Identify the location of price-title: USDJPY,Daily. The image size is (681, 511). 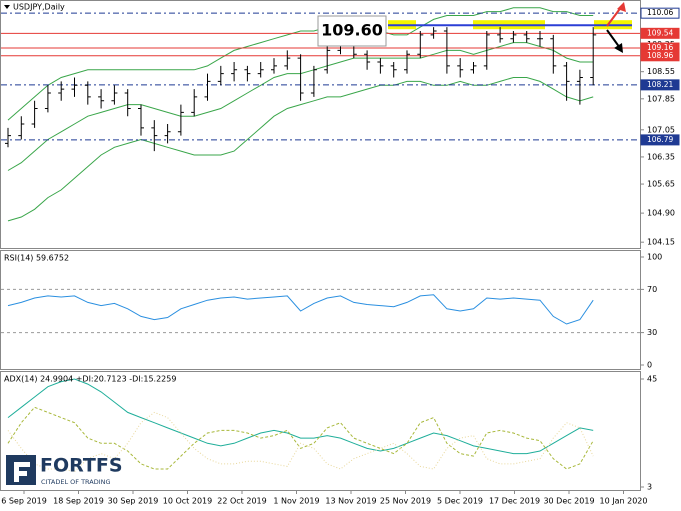
(39, 7).